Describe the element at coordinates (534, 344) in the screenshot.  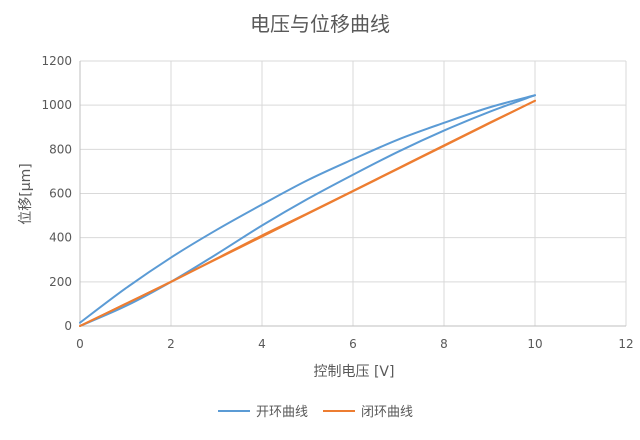
I see `x-tick-label: 10` at that location.